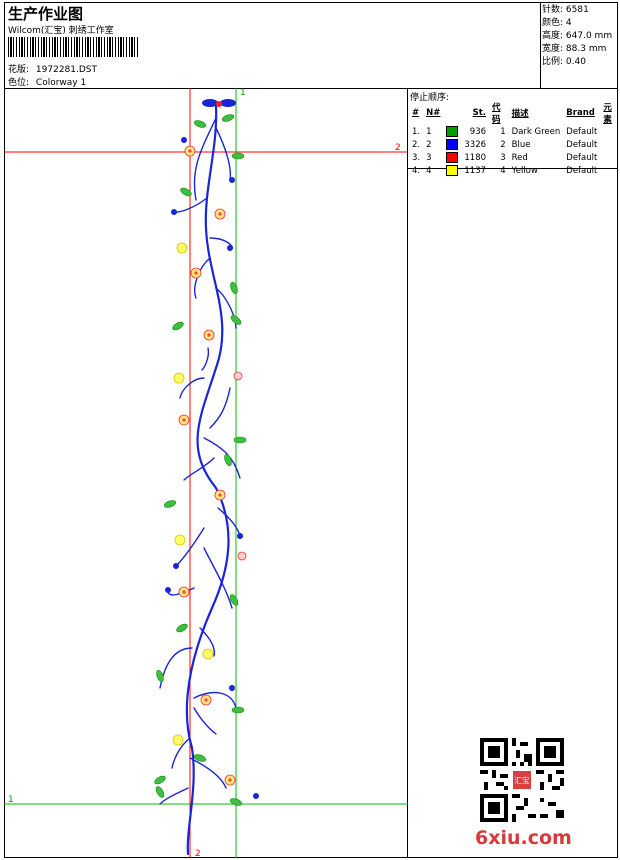 The width and height of the screenshot is (620, 860). What do you see at coordinates (553, 10) in the screenshot?
I see `stat-stitches-label: 针数:` at bounding box center [553, 10].